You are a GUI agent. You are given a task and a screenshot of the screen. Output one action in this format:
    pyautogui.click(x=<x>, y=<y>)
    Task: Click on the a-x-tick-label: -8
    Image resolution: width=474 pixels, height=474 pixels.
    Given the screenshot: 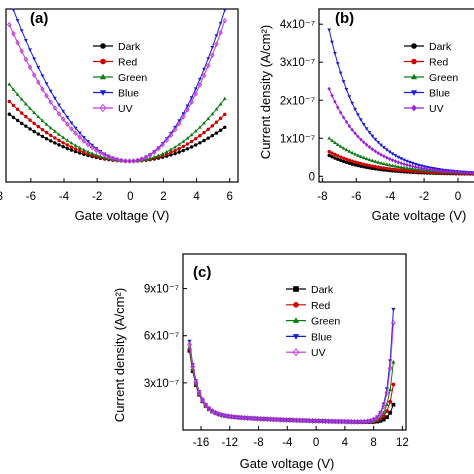 What is the action you would take?
    pyautogui.click(x=1, y=197)
    